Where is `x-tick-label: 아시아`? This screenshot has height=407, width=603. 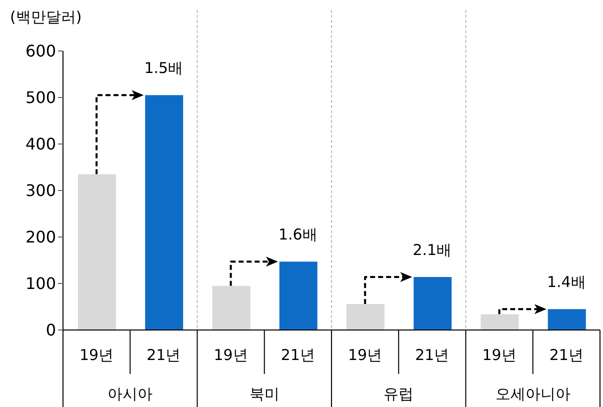
x-tick-label: 아시아 is located at coordinates (130, 394).